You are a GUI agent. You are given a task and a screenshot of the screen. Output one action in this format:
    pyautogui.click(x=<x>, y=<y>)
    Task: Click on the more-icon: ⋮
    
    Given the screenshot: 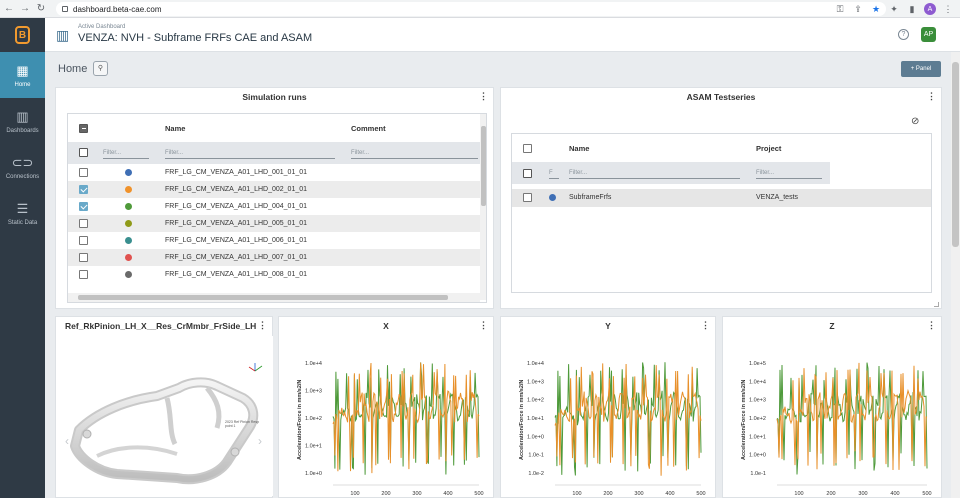 What is the action you would take?
    pyautogui.click(x=948, y=8)
    